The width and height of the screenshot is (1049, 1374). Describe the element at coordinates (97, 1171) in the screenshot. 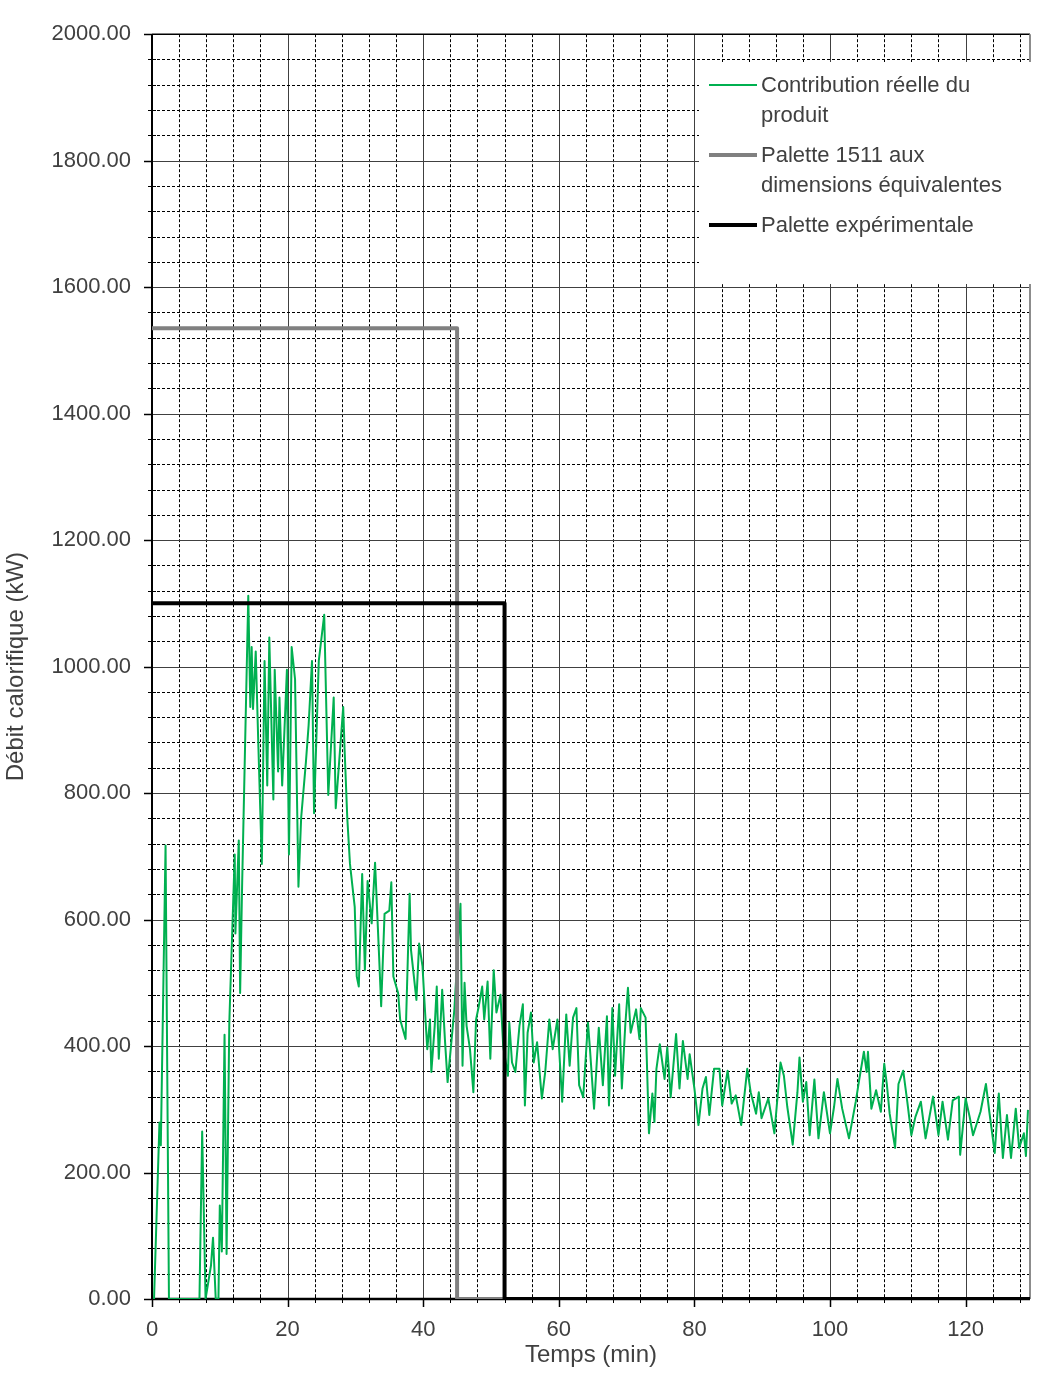

I see `y-tick-label: 200.00` at that location.